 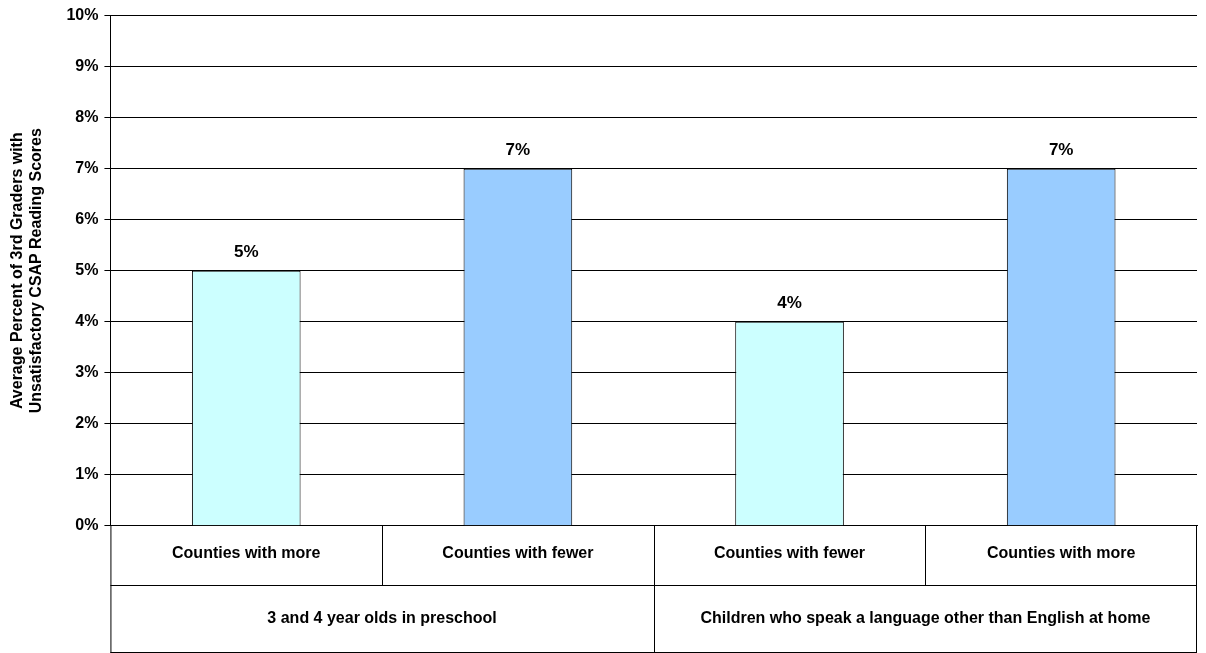 I want to click on y-tick-label: 6%, so click(x=87, y=219).